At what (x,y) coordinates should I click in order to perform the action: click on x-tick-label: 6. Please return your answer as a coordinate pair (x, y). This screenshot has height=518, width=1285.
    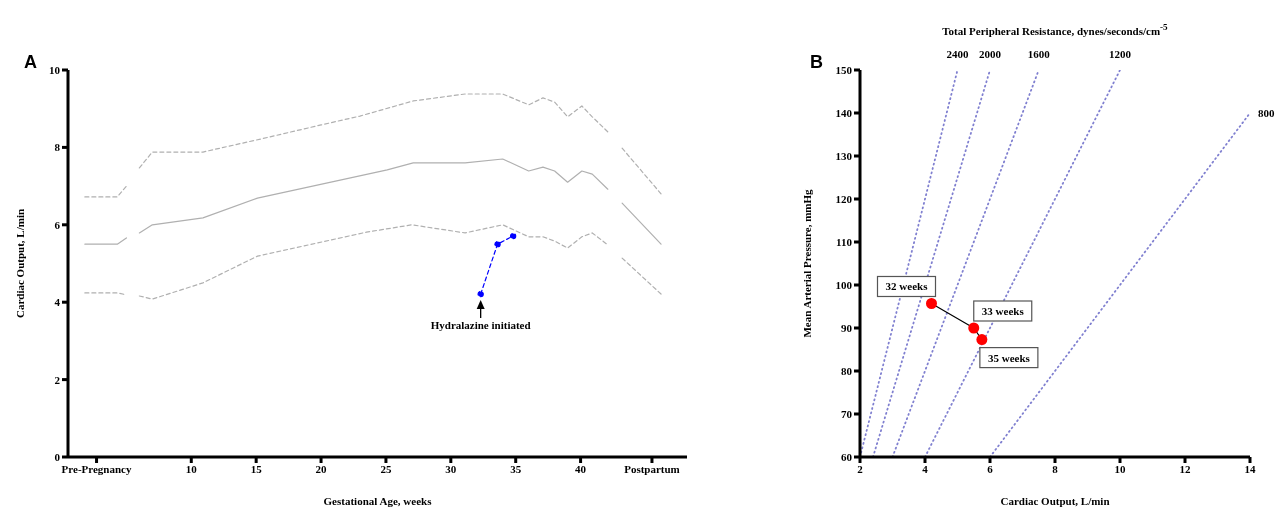
    Looking at the image, I should click on (990, 468).